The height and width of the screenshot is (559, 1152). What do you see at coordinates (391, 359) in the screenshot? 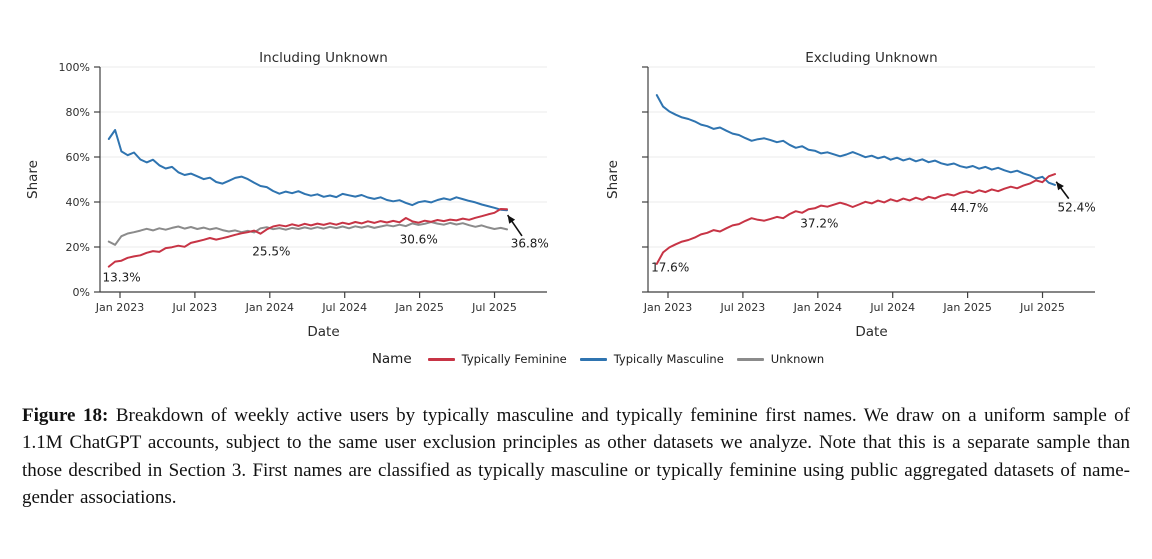
I see `legend-title: Name` at bounding box center [391, 359].